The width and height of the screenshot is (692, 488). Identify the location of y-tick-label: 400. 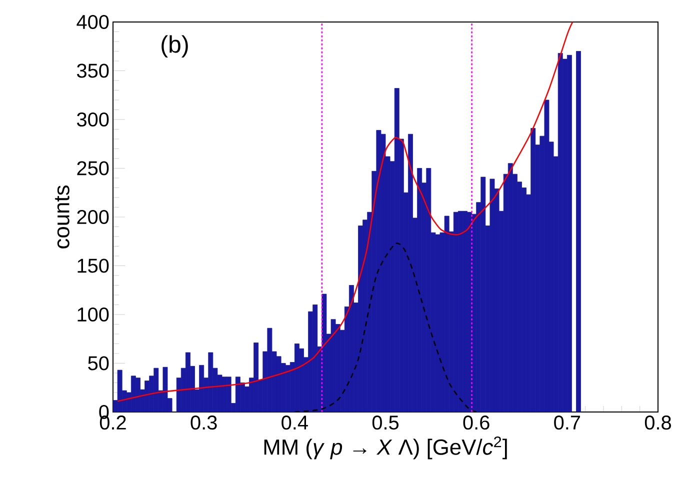
(92, 22).